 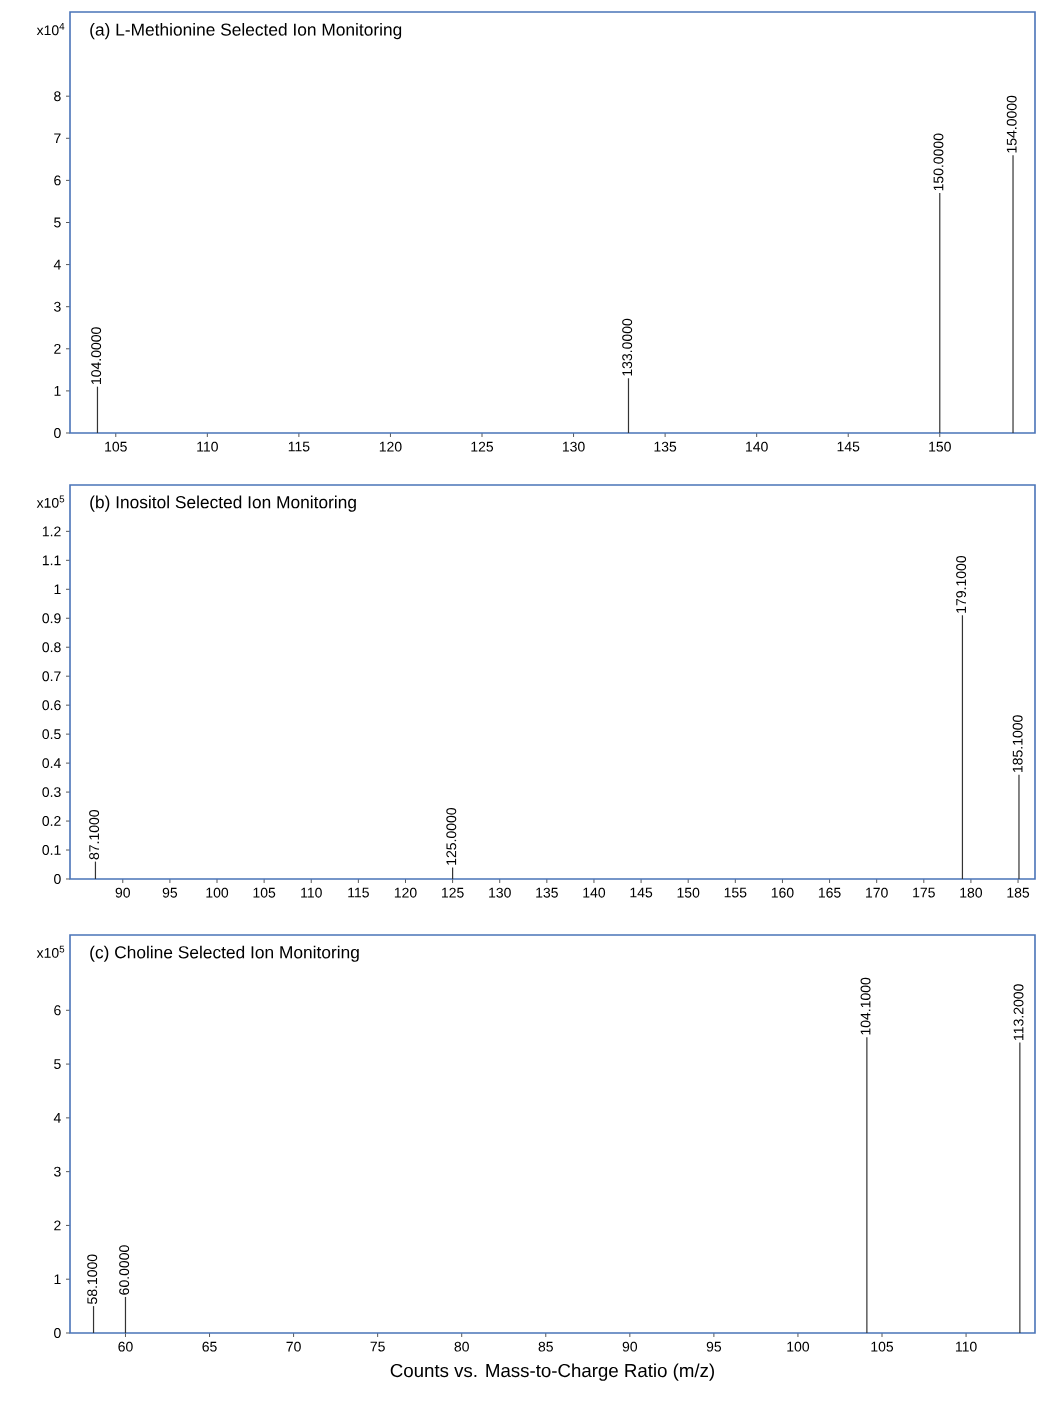 I want to click on annotation: 87.1000, so click(x=94, y=834).